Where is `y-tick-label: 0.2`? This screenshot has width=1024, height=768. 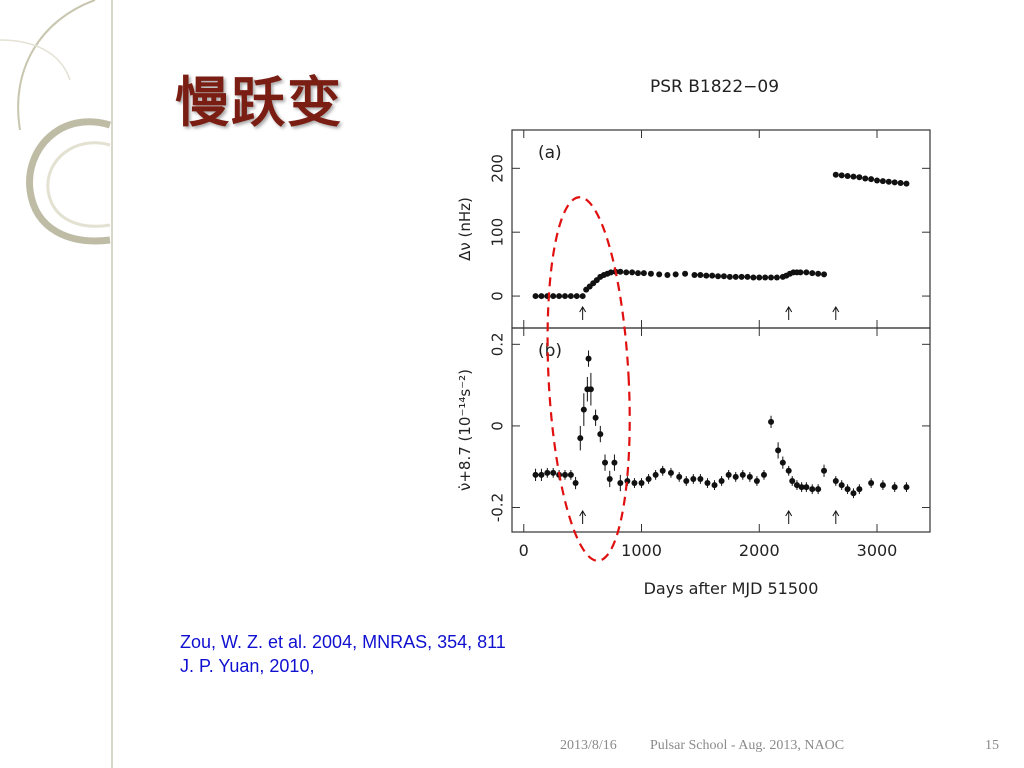
y-tick-label: 0.2 is located at coordinates (498, 344).